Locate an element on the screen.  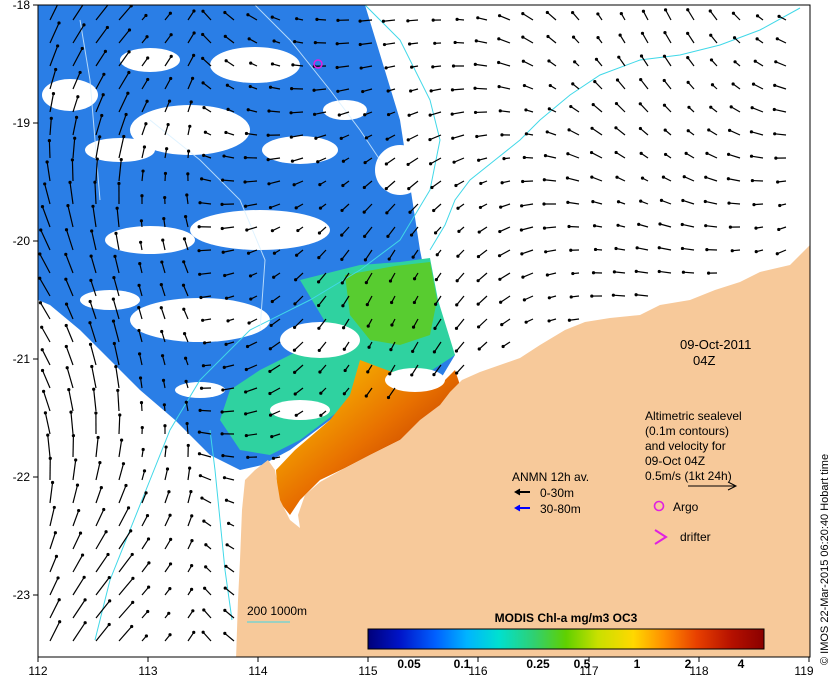
anmn-shallow-label: 0-30m is located at coordinates (557, 493).